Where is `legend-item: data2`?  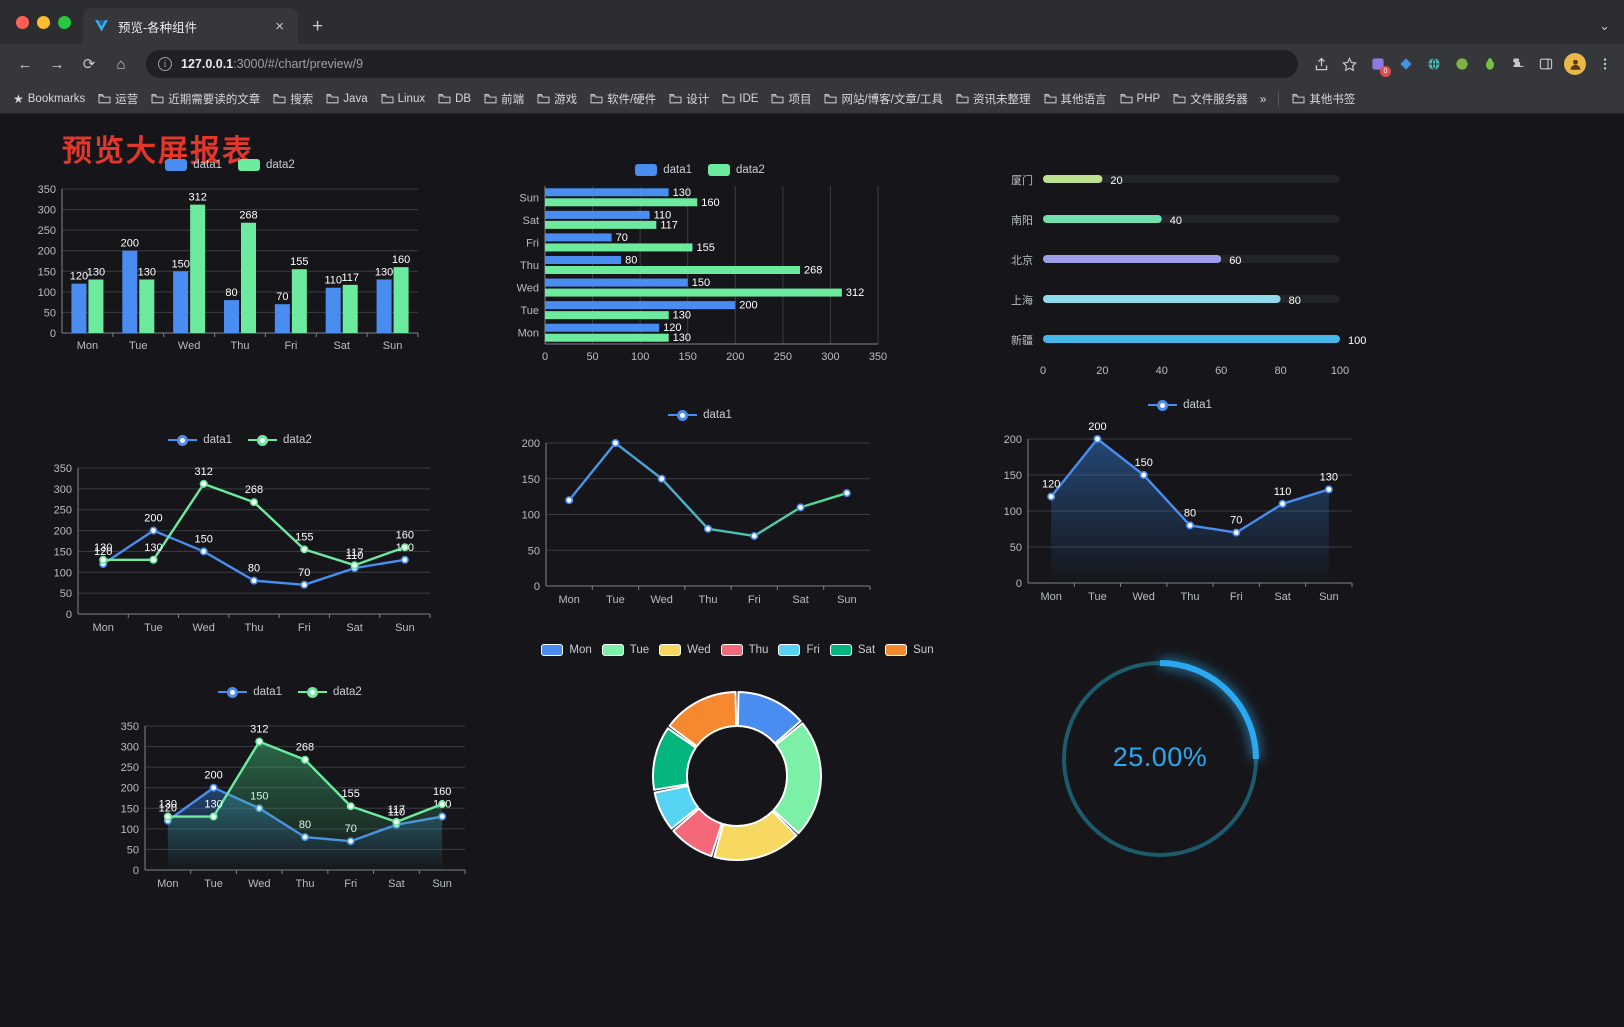 legend-item: data2 is located at coordinates (266, 165).